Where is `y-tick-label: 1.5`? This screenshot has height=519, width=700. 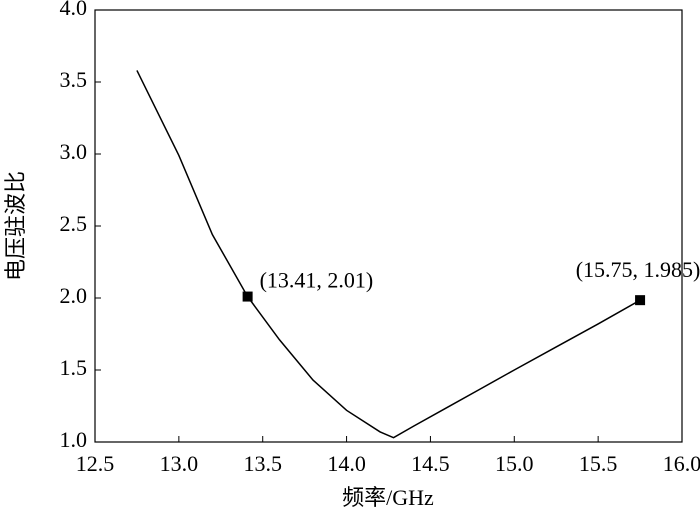 y-tick-label: 1.5 is located at coordinates (74, 367).